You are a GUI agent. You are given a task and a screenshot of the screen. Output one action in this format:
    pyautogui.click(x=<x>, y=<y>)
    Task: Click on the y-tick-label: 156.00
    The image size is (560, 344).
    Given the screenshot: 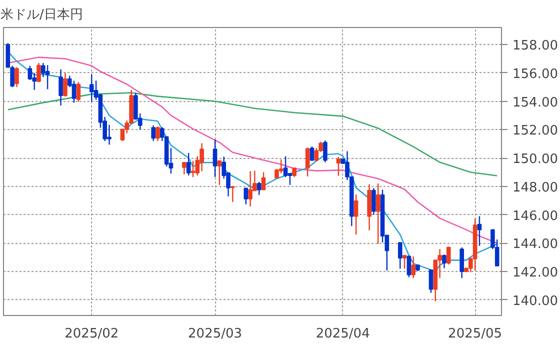 What is the action you would take?
    pyautogui.click(x=535, y=74)
    